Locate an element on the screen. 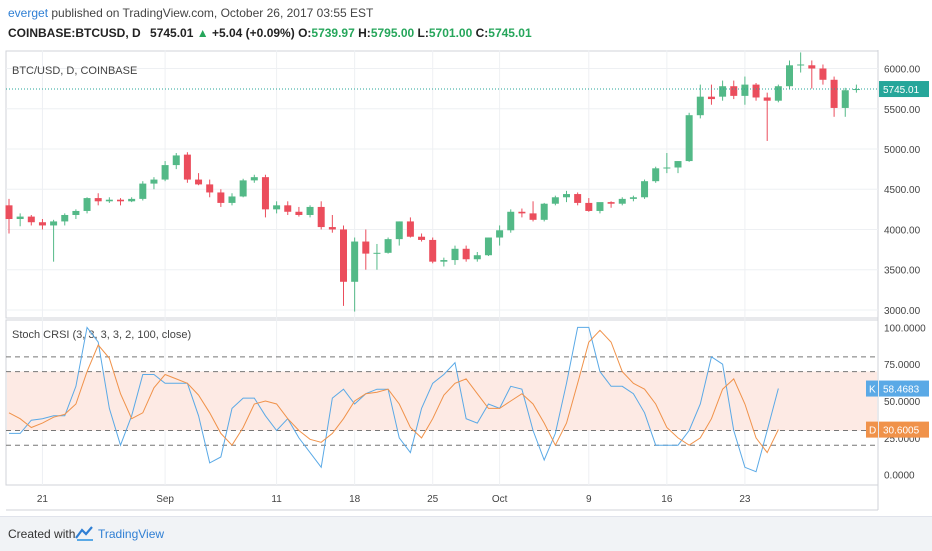 The width and height of the screenshot is (932, 551). change-text: +5.04 (+0.09%) is located at coordinates (253, 33).